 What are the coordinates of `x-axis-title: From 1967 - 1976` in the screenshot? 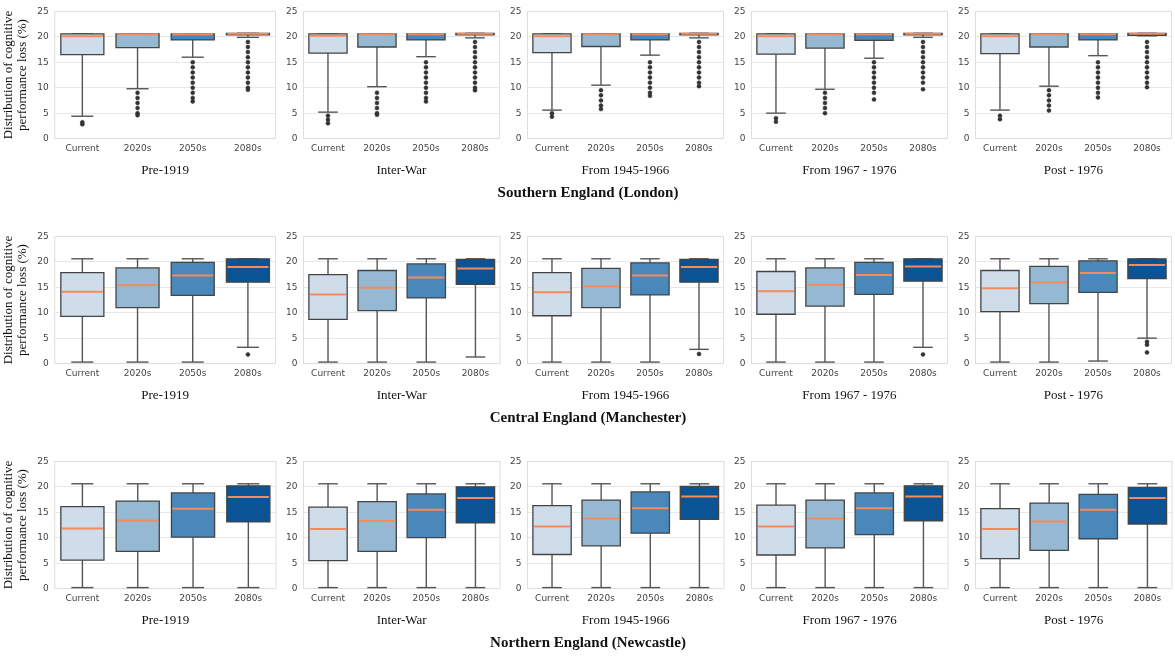 It's located at (850, 169).